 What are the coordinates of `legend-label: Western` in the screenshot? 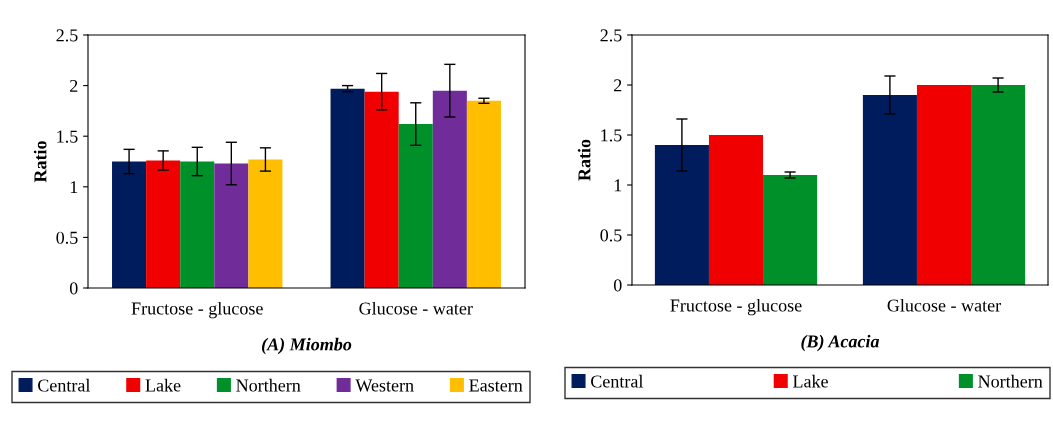 It's located at (384, 385).